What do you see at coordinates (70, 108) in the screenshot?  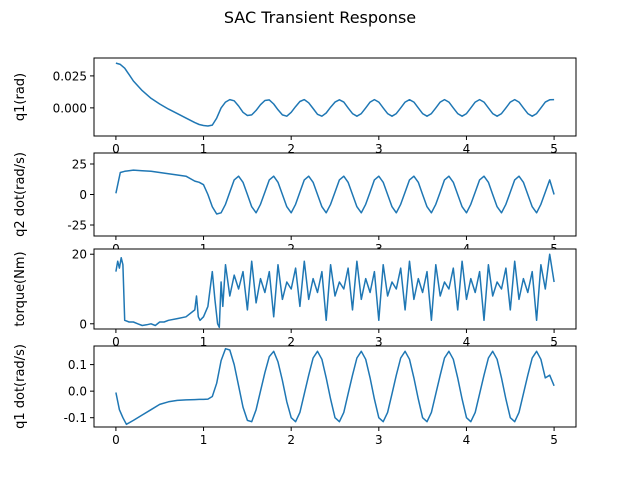 I see `y-tick-label-q1: 0.000` at bounding box center [70, 108].